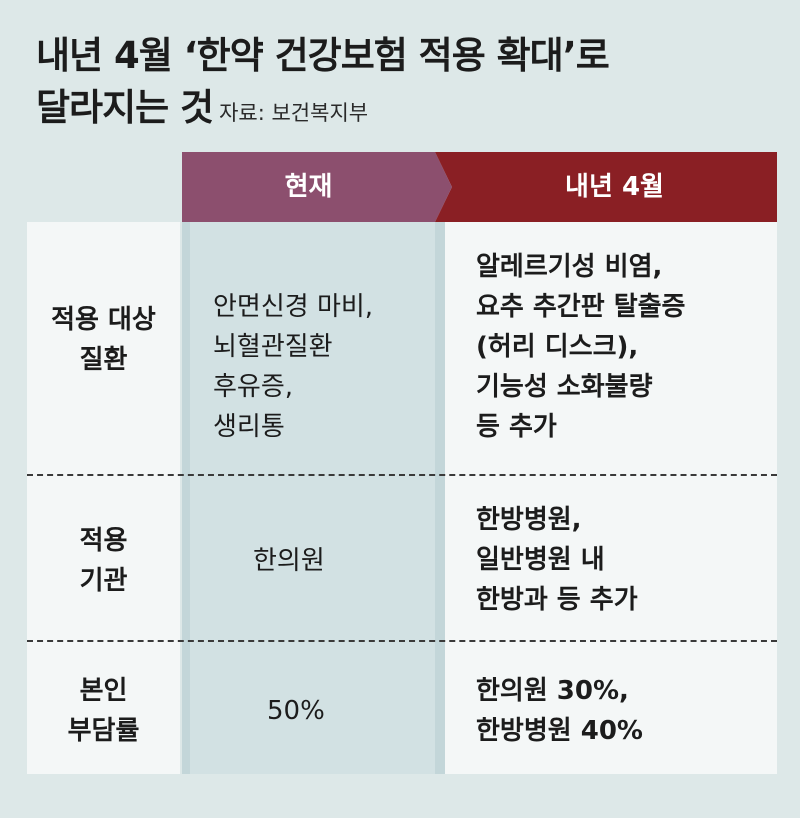 The width and height of the screenshot is (800, 818). What do you see at coordinates (293, 367) in the screenshot?
I see `current-diseases: 안면신경 마비, 뇌혈관질환 후유증, 생리통` at bounding box center [293, 367].